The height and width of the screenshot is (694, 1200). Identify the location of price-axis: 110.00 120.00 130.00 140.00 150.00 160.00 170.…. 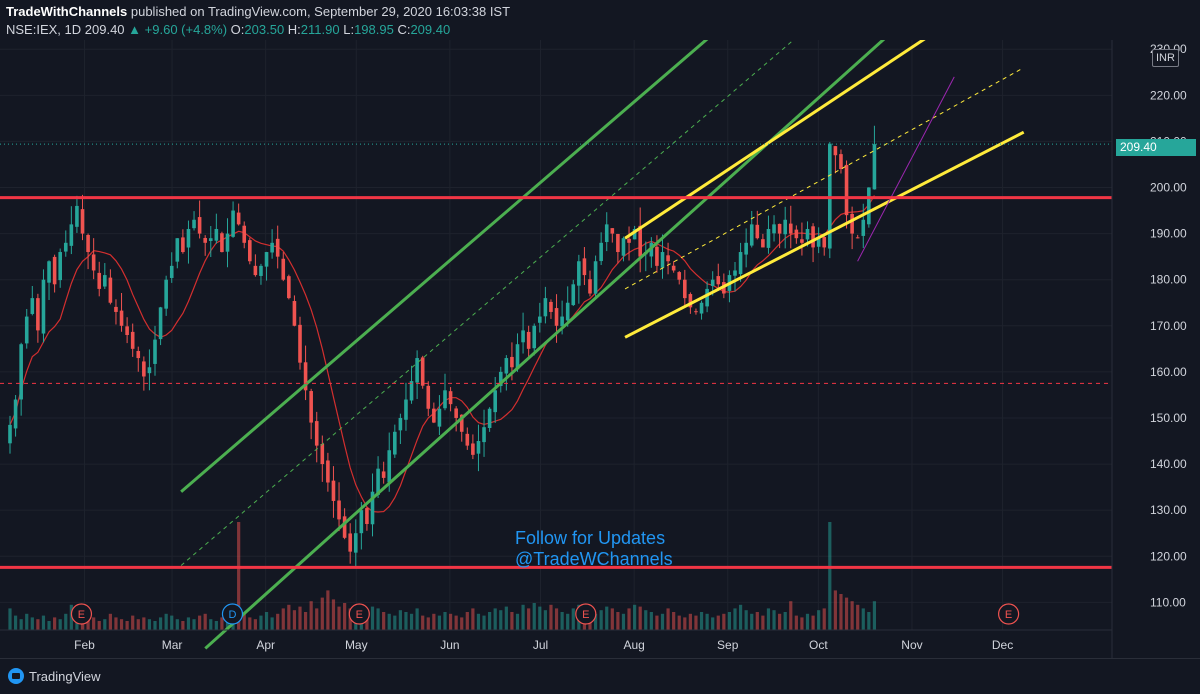
(1155, 349).